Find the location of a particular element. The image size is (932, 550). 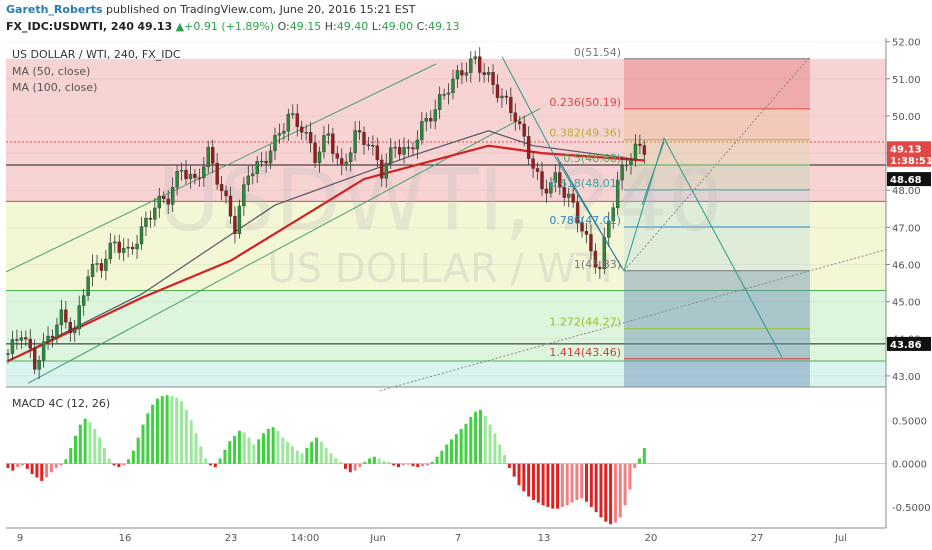

fib-retracement-box is located at coordinates (717, 221).